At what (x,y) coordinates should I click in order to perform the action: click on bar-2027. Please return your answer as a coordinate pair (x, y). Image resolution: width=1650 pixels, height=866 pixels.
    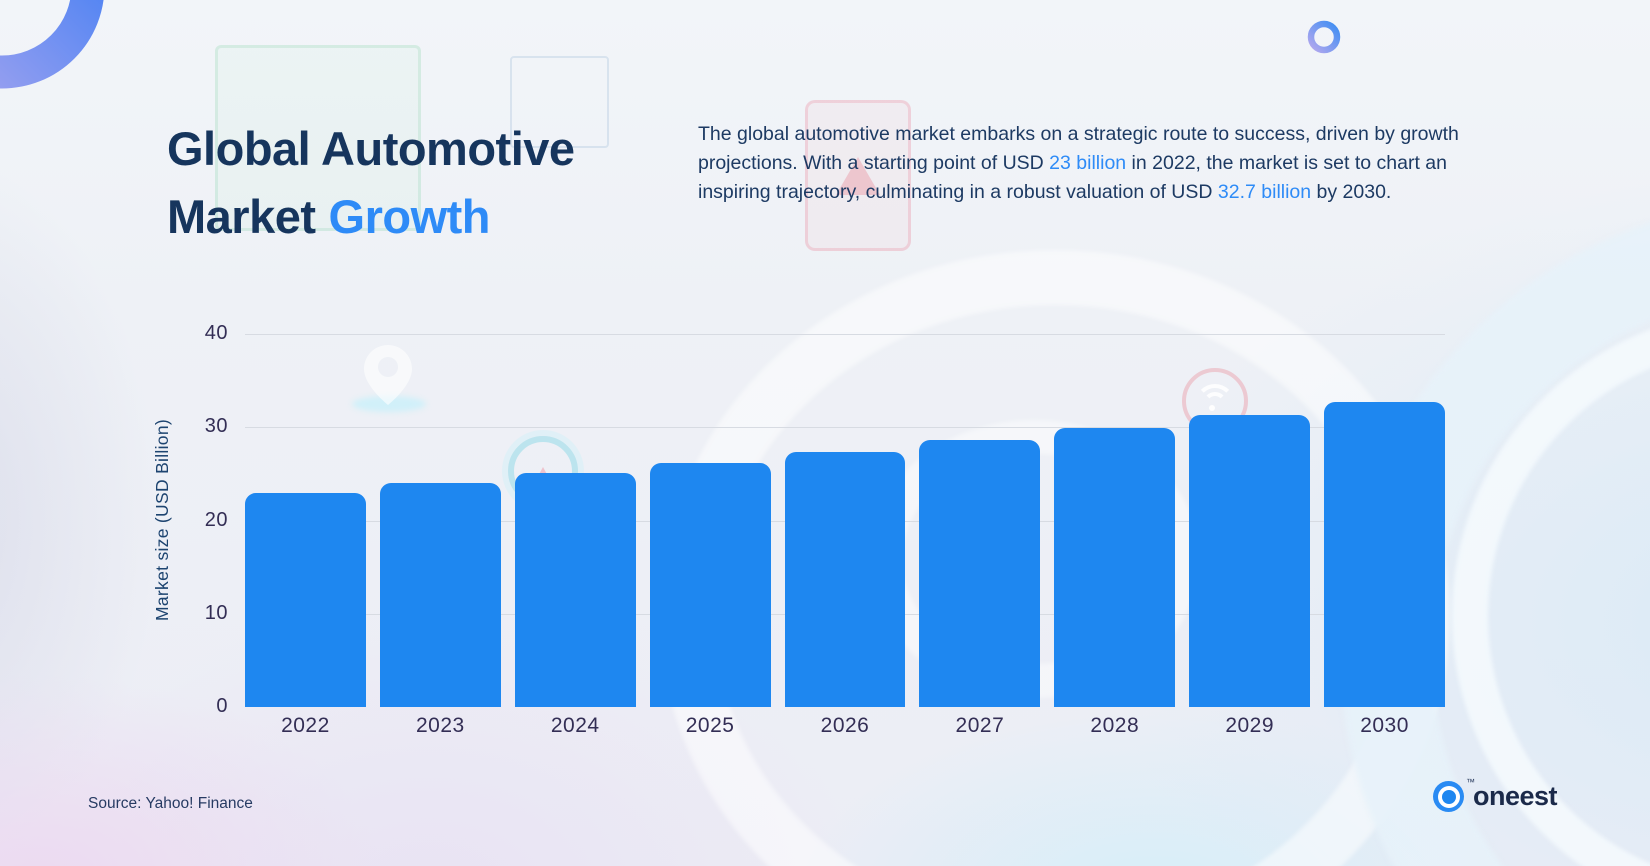
    Looking at the image, I should click on (980, 573).